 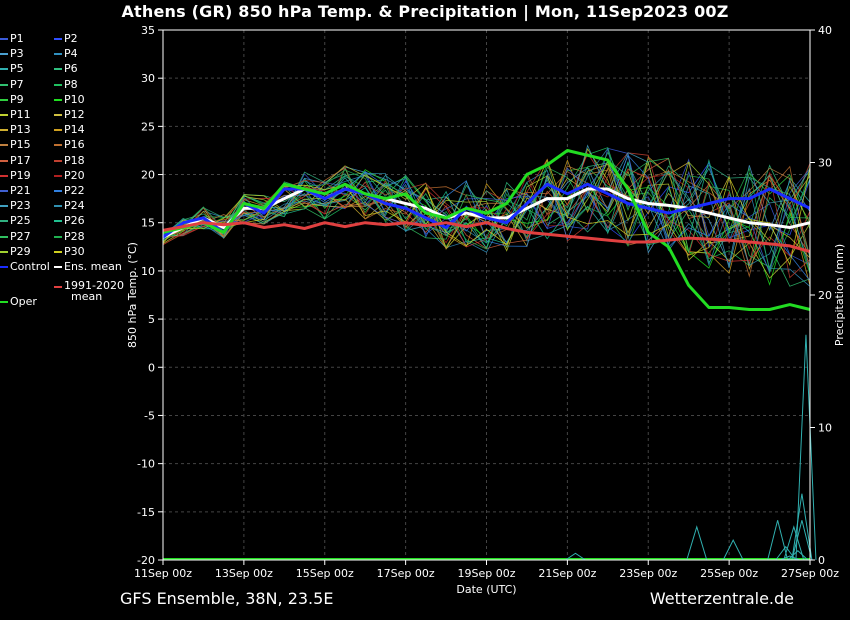 What do you see at coordinates (69, 237) in the screenshot?
I see `legend-item: P28` at bounding box center [69, 237].